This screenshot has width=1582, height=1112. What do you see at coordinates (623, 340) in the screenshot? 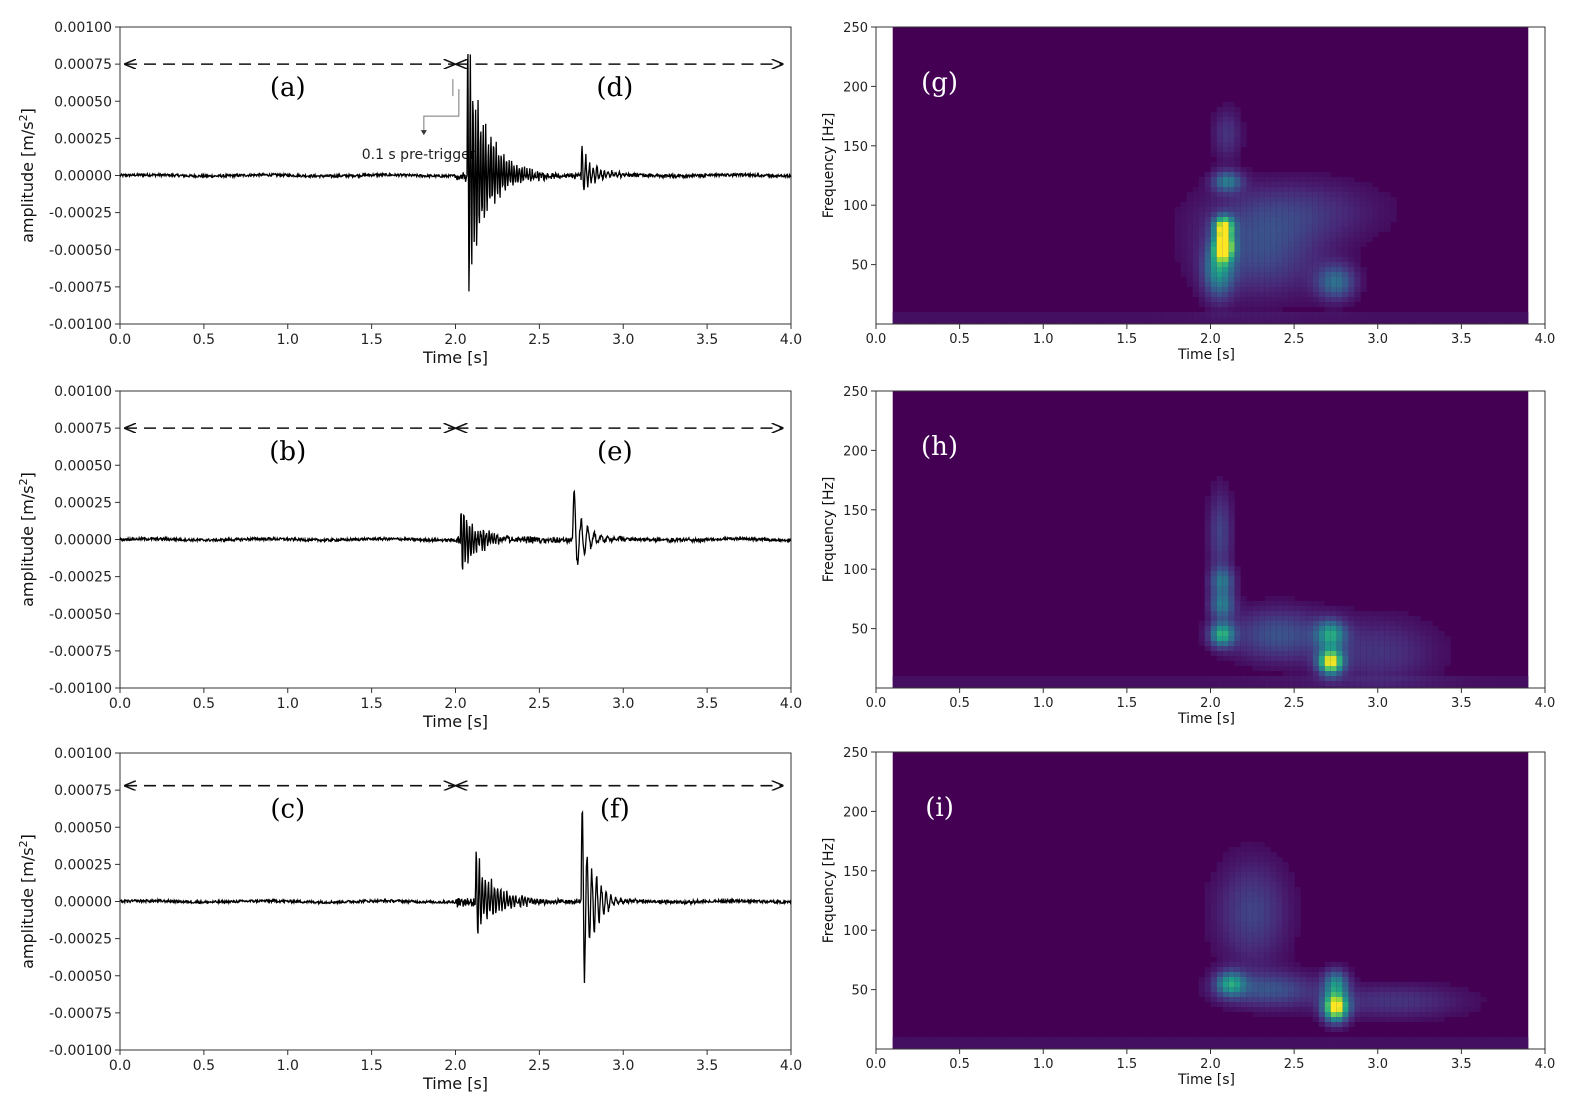
I see `x-tick-label: 3.0` at bounding box center [623, 340].